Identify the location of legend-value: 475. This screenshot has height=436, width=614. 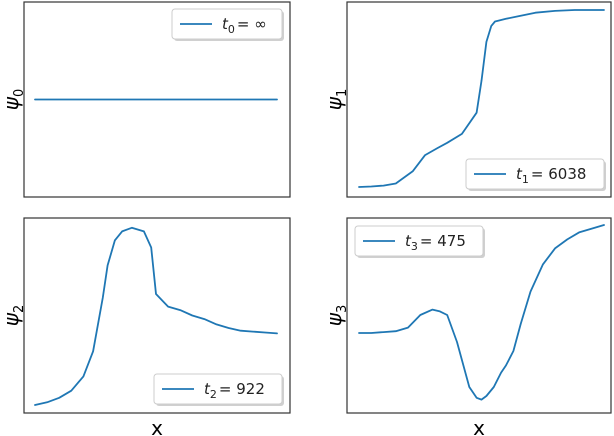
(451, 241).